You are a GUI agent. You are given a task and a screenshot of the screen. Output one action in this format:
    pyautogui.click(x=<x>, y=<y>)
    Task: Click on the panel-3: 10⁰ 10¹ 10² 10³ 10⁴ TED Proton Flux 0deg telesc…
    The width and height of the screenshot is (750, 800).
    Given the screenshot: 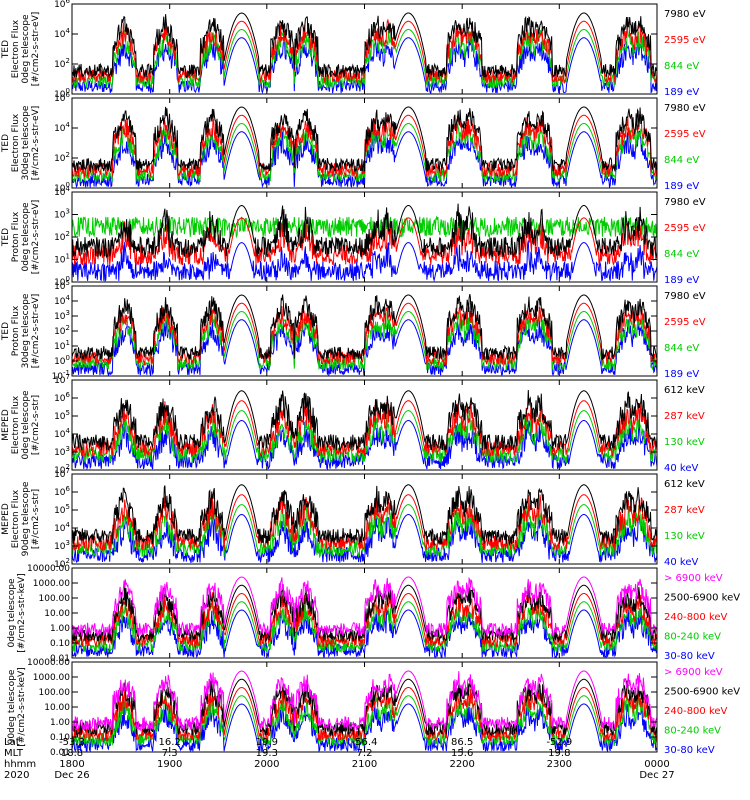 What is the action you would take?
    pyautogui.click(x=353, y=236)
    